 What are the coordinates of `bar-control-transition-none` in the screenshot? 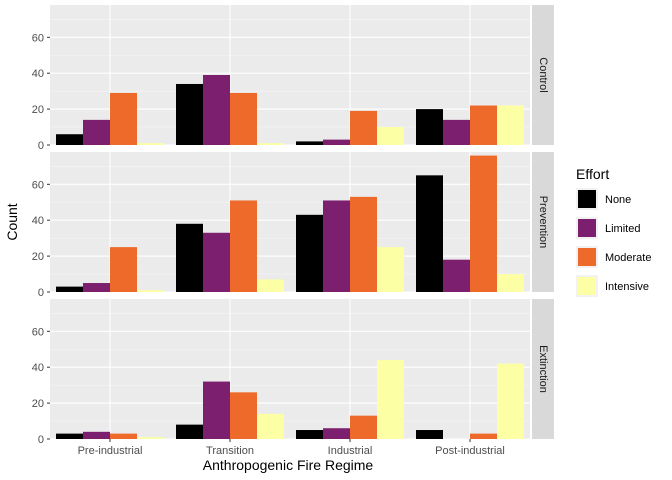 It's located at (189, 114).